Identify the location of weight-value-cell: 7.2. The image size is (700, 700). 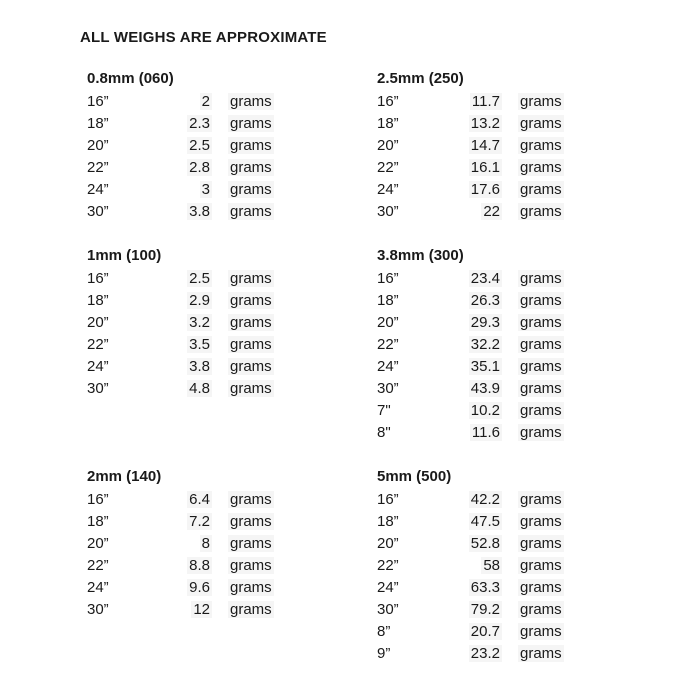
(182, 522).